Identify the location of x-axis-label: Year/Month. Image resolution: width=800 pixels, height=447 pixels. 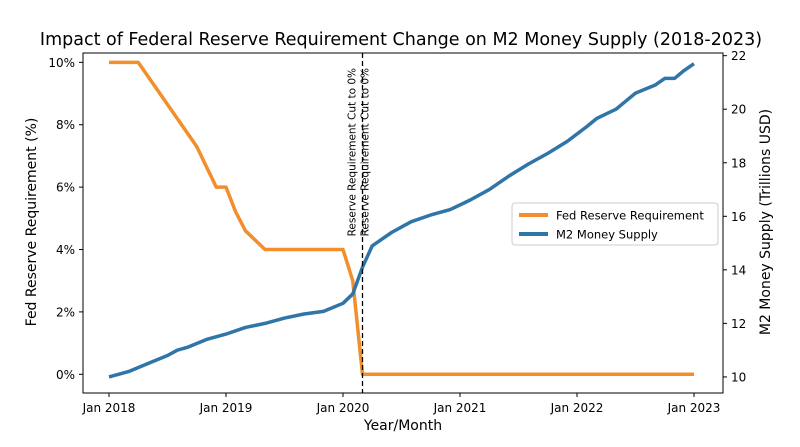
(402, 426).